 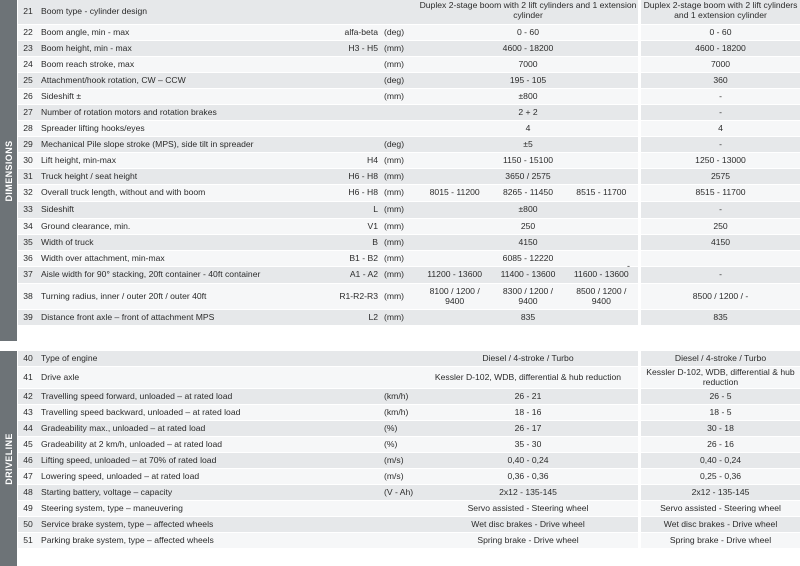 What do you see at coordinates (29, 460) in the screenshot?
I see `row-number: 46` at bounding box center [29, 460].